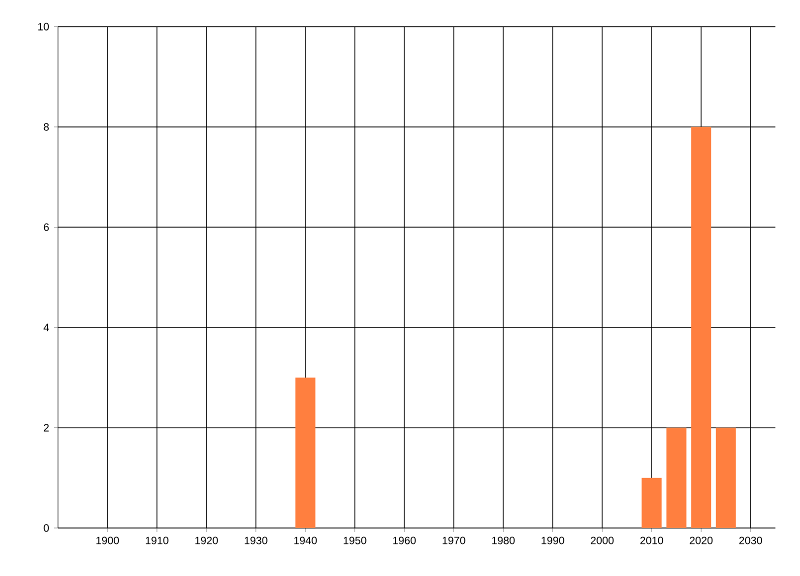 Image resolution: width=800 pixels, height=576 pixels. I want to click on x-tick-label: 2010, so click(652, 540).